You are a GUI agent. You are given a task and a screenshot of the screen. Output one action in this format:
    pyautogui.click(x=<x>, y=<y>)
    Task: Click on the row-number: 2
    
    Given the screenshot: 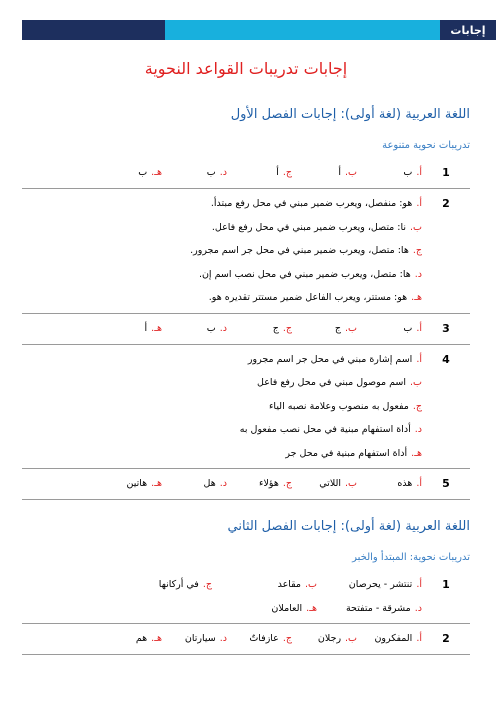 What is the action you would take?
    pyautogui.click(x=446, y=203)
    